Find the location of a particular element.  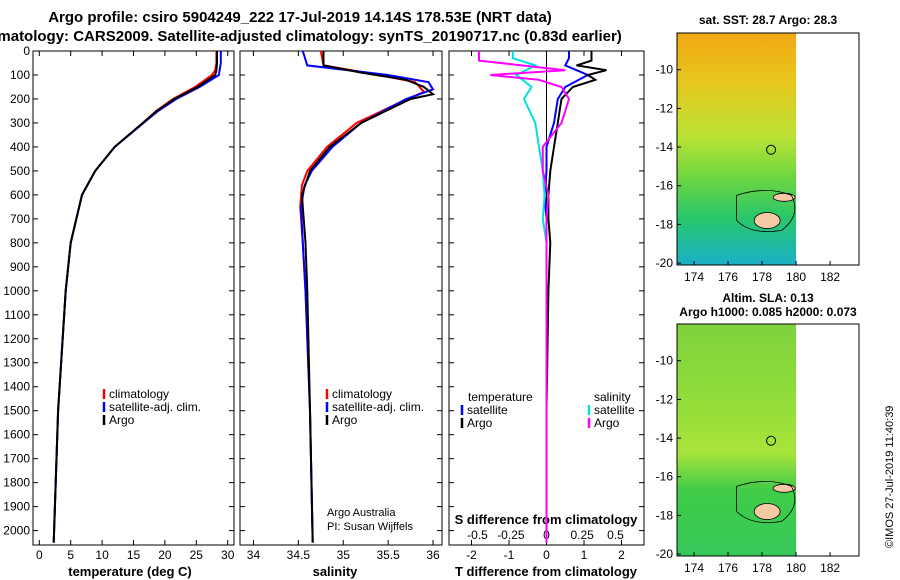

y-tick-label: 1500 is located at coordinates (16, 411).